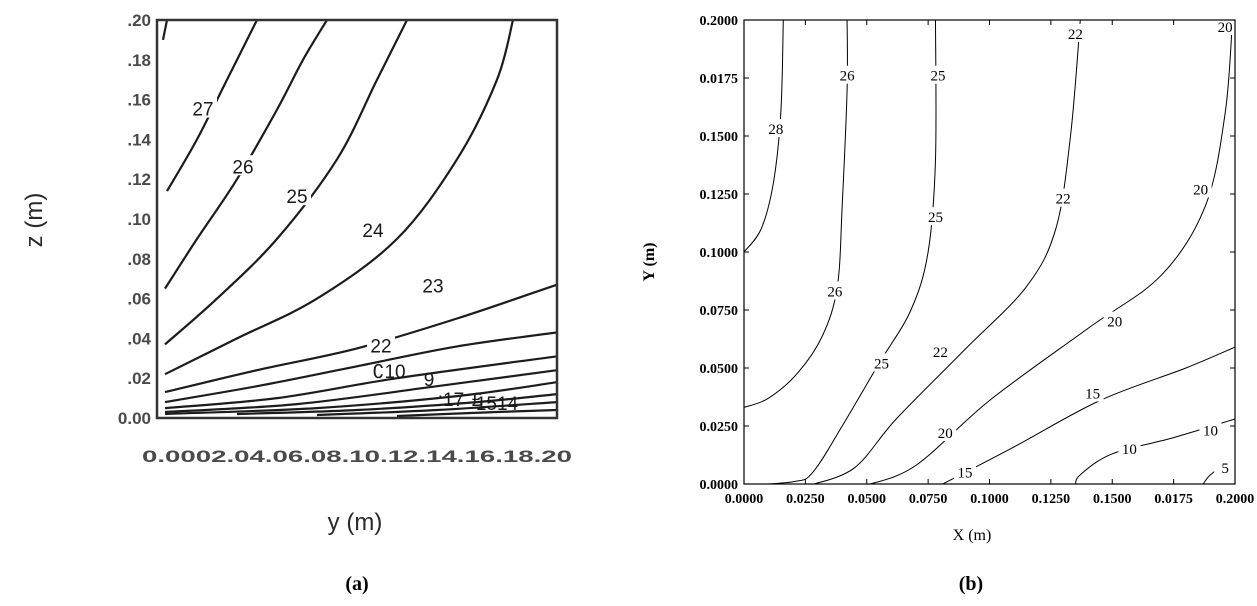  I want to click on x-tick-label-a: .04, so click(245, 456).